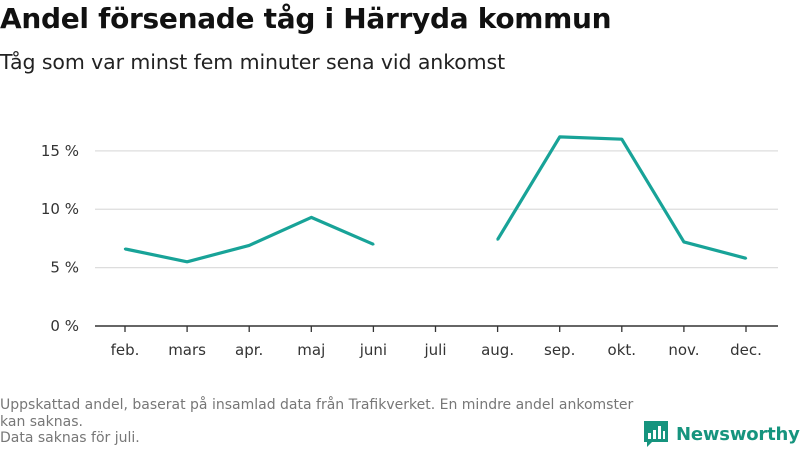 This screenshot has width=800, height=450. Describe the element at coordinates (746, 350) in the screenshot. I see `x-tick-label: dec.` at that location.